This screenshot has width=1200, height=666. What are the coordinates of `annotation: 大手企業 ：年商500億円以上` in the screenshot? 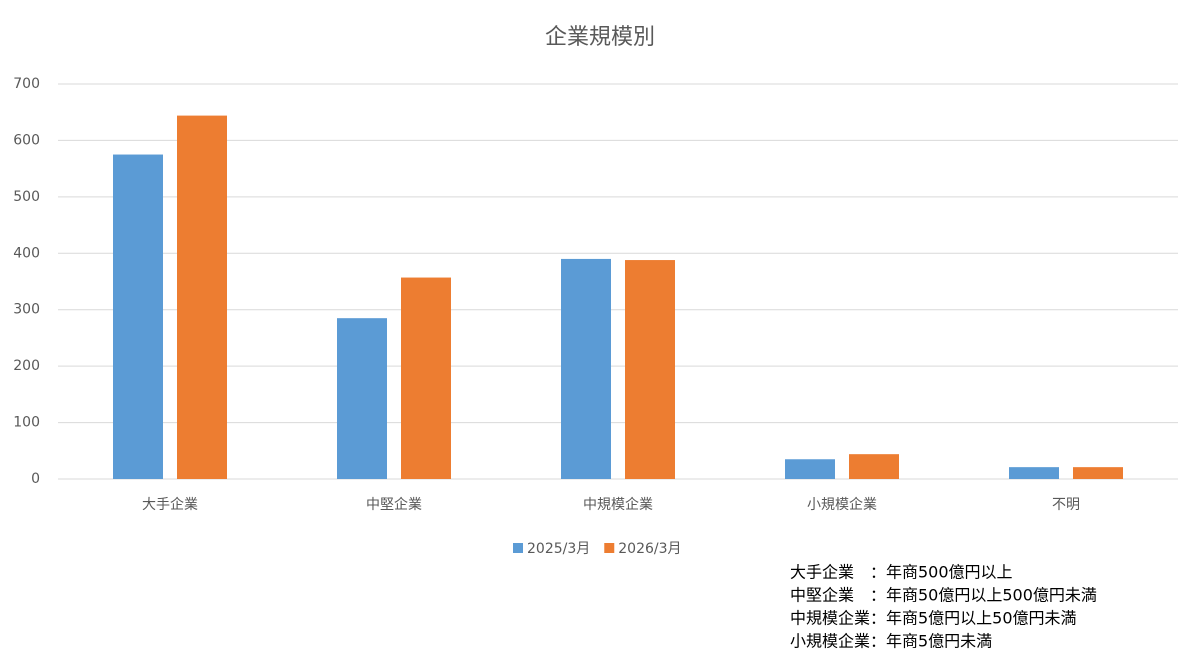 It's located at (901, 572).